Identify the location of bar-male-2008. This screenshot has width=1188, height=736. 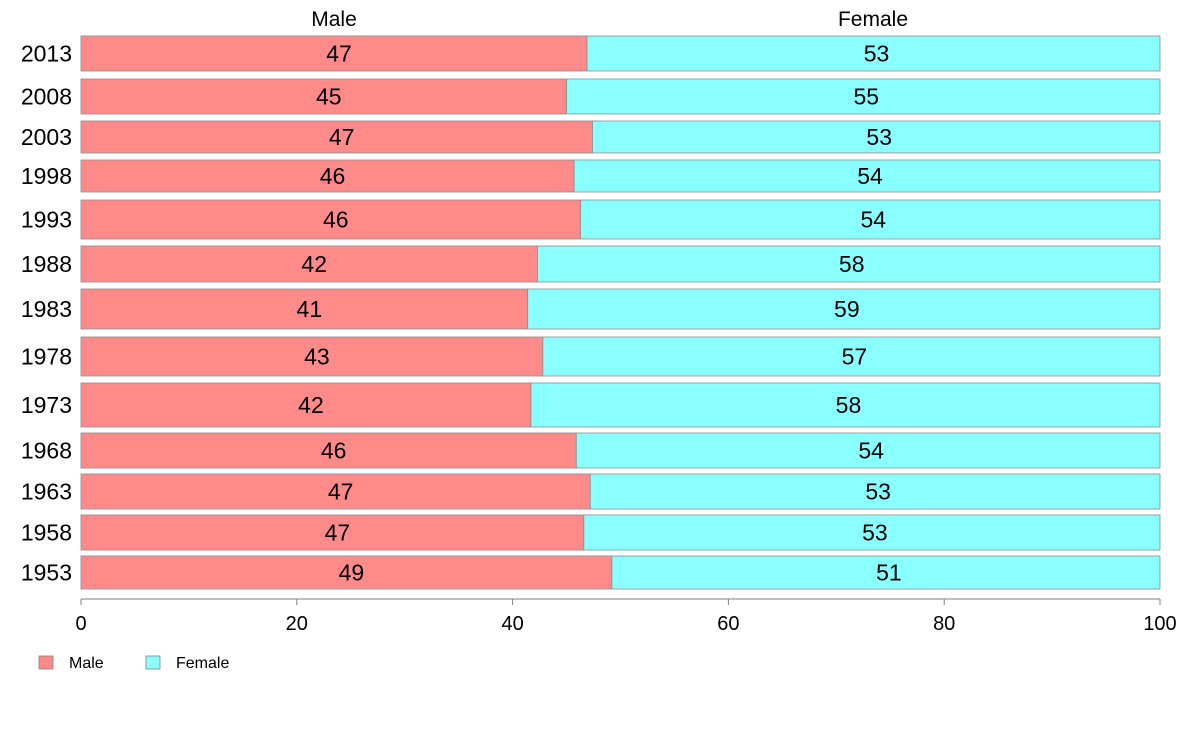
(323, 96).